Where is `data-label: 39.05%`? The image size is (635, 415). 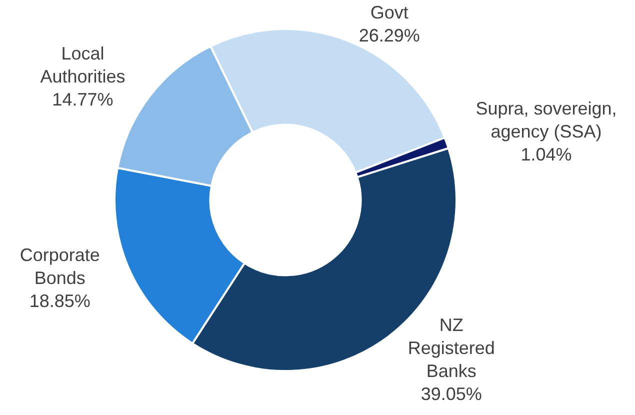 data-label: 39.05% is located at coordinates (451, 394).